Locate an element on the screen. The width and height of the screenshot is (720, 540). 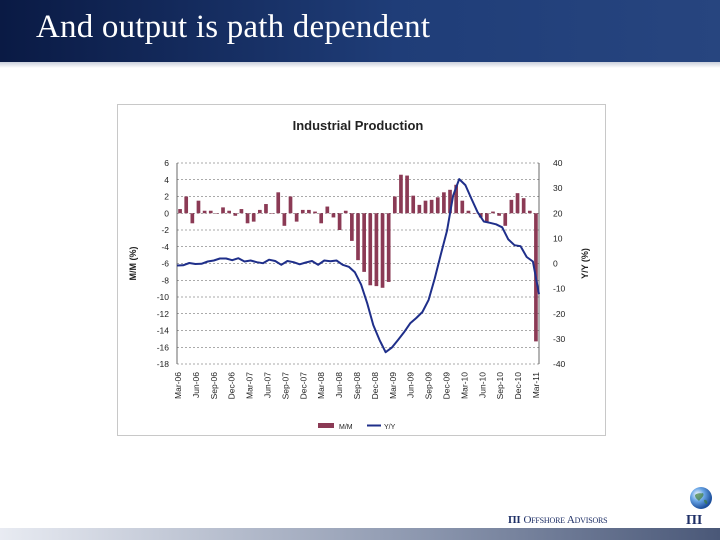
x-tick-label: Dec-06 is located at coordinates (232, 386).